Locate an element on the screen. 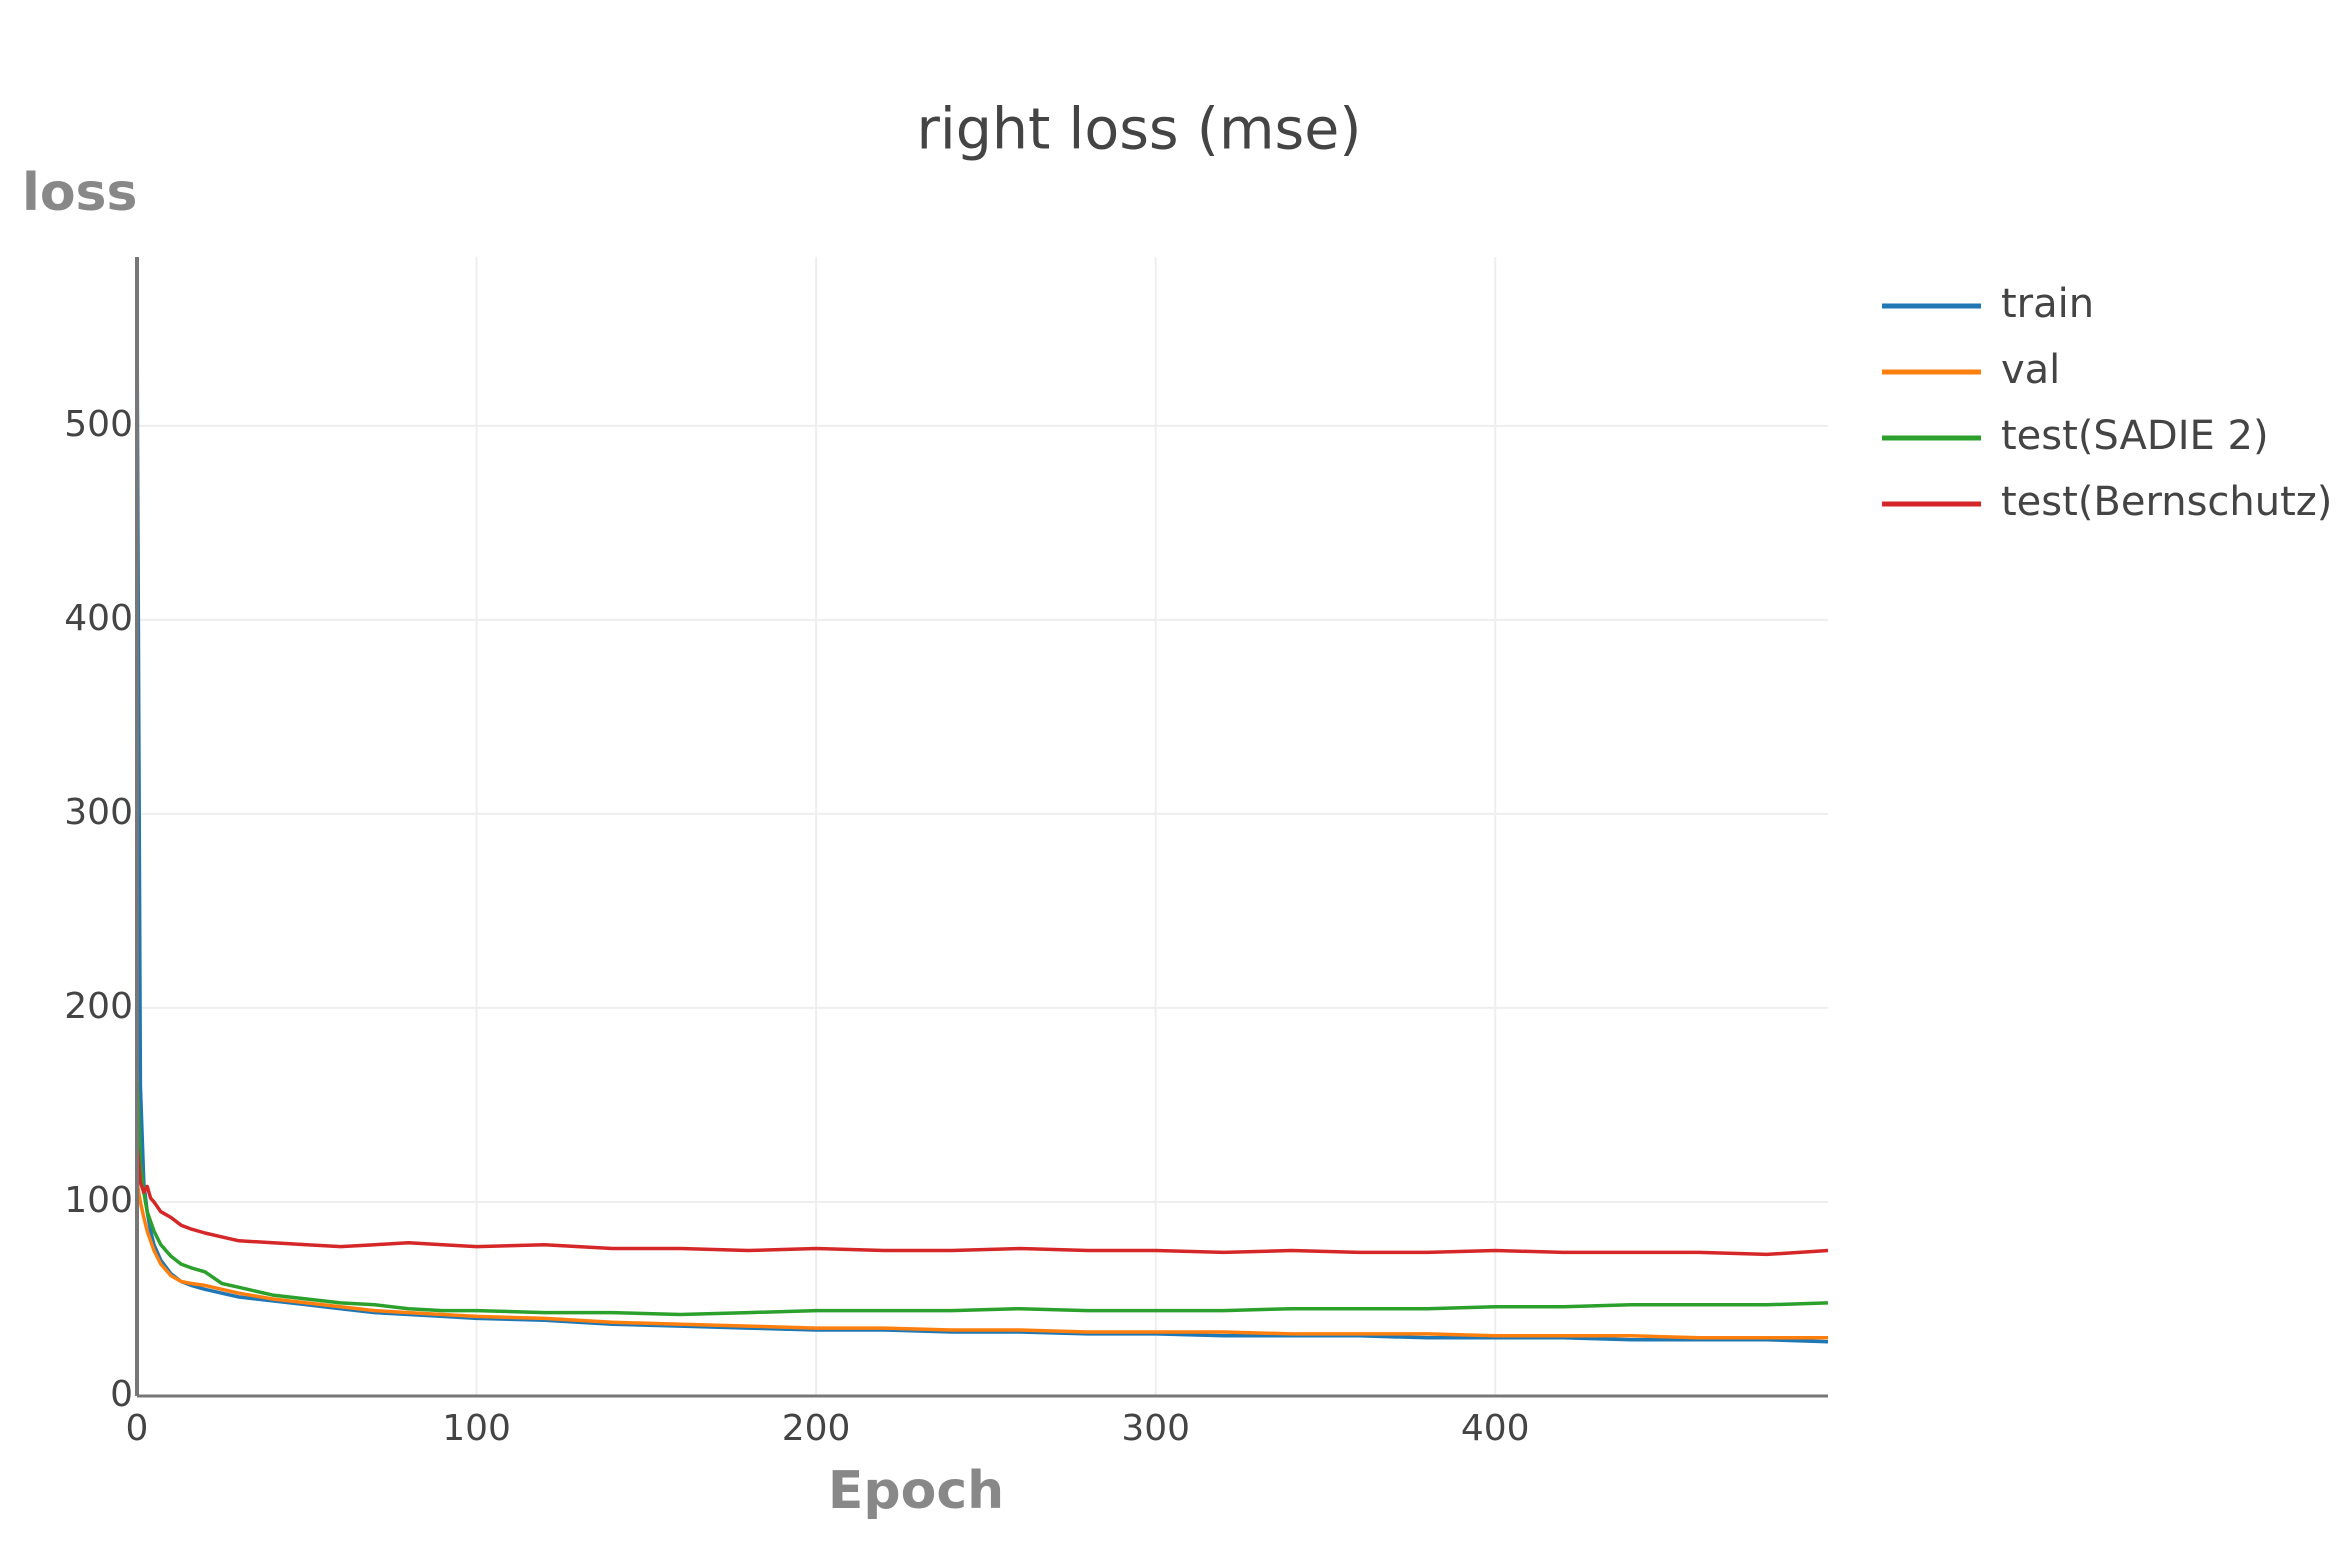 This screenshot has height=1541, width=2342. y-tick-label: 200 is located at coordinates (98, 1006).